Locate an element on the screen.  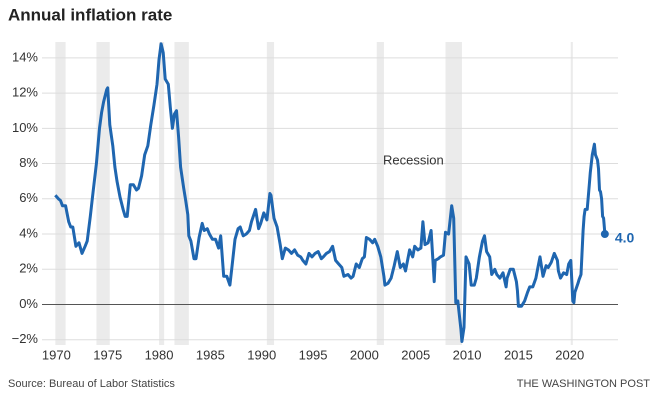
credit: THE WASHINGTON POST is located at coordinates (584, 384).